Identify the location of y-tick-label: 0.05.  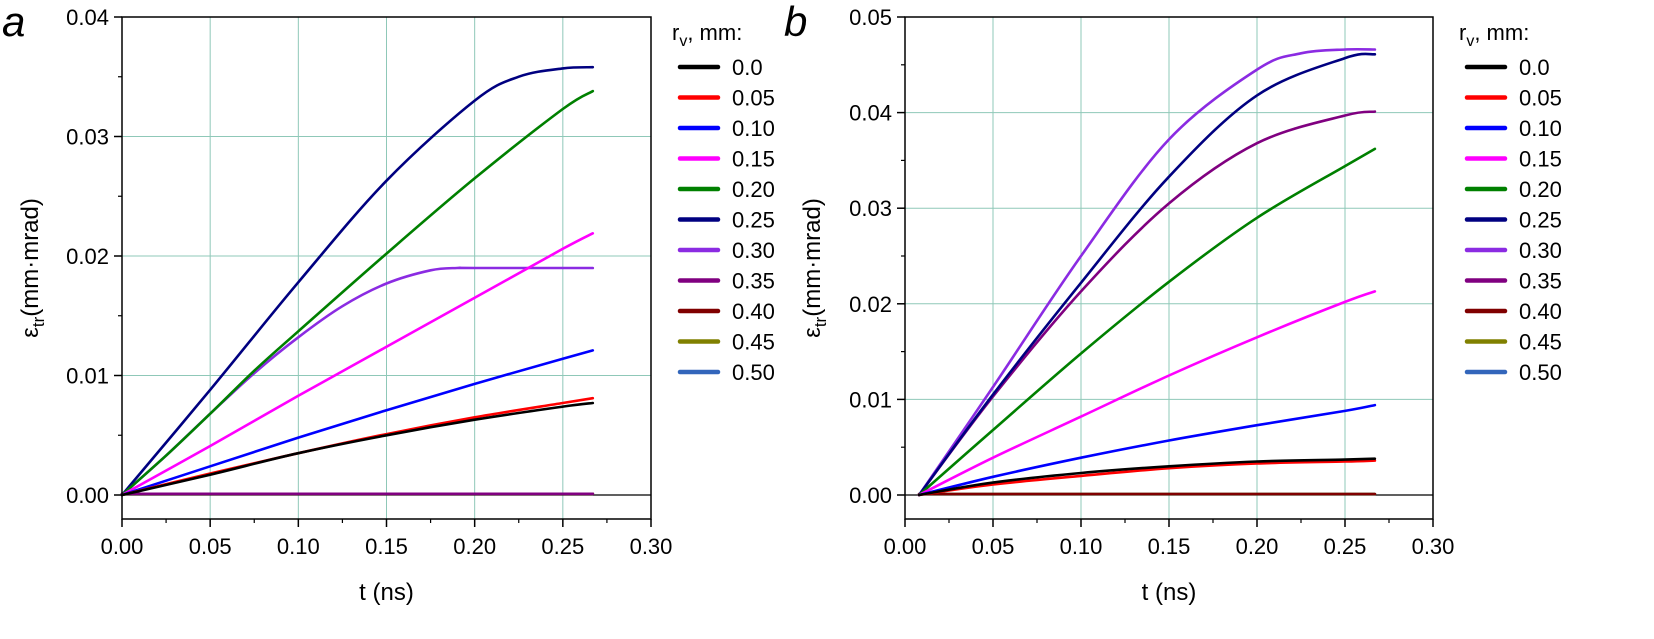
(870, 17).